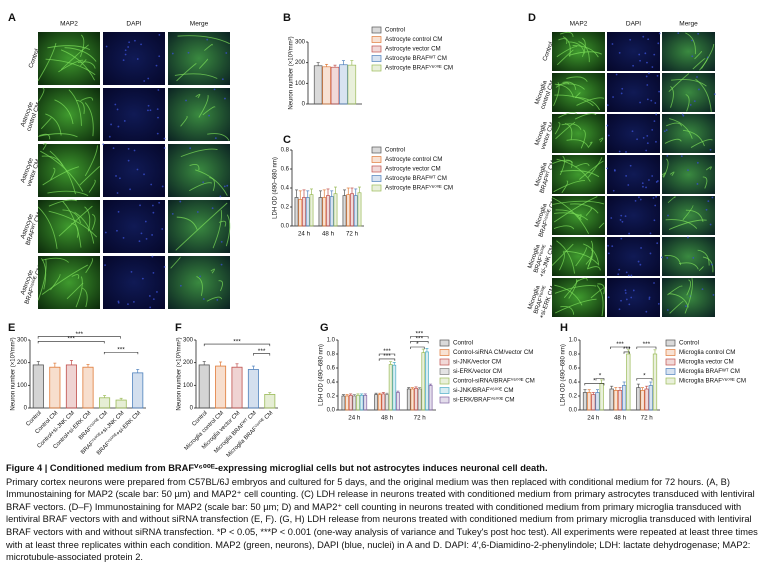 The width and height of the screenshot is (766, 564). What do you see at coordinates (620, 418) in the screenshot?
I see `x-tick-label: 48 h` at bounding box center [620, 418].